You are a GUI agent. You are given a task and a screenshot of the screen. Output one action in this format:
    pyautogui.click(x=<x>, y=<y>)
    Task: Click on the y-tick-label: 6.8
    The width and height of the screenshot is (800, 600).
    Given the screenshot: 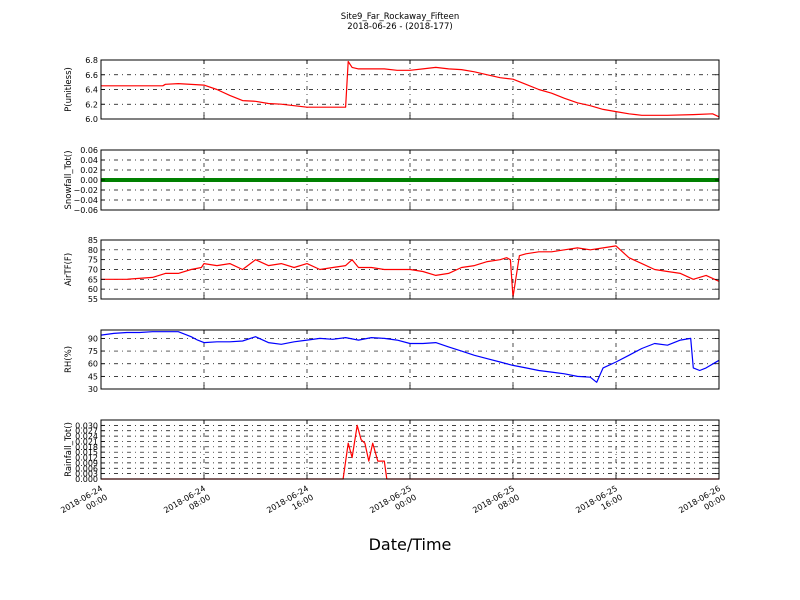 What is the action you would take?
    pyautogui.click(x=91, y=60)
    